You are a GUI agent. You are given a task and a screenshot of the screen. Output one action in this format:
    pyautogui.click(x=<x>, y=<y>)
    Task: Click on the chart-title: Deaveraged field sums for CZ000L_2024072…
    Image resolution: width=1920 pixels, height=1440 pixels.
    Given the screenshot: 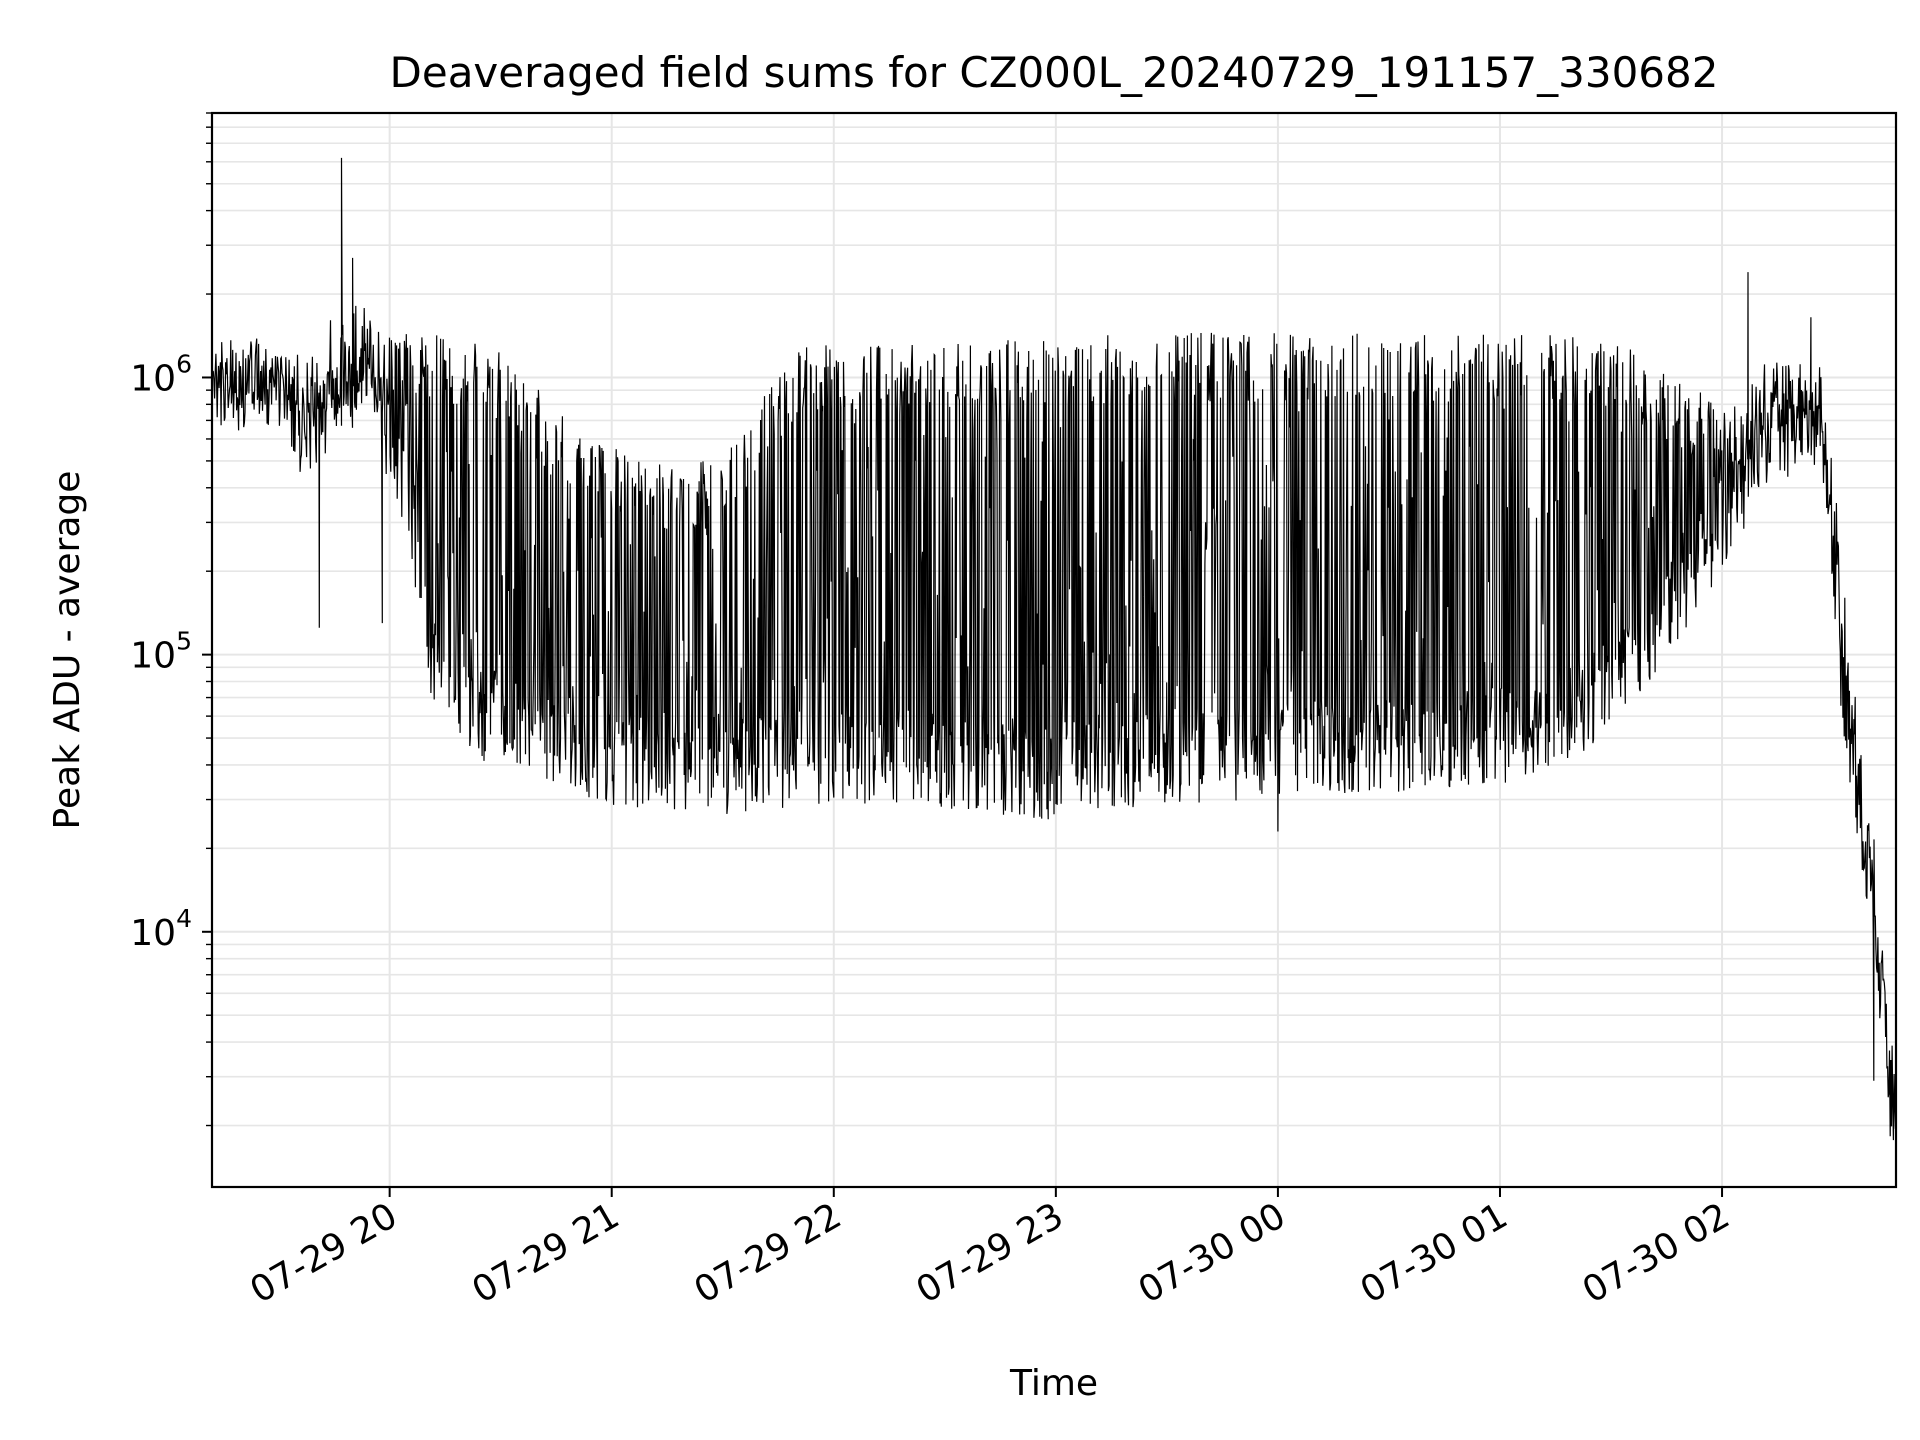 What is the action you would take?
    pyautogui.click(x=1054, y=72)
    